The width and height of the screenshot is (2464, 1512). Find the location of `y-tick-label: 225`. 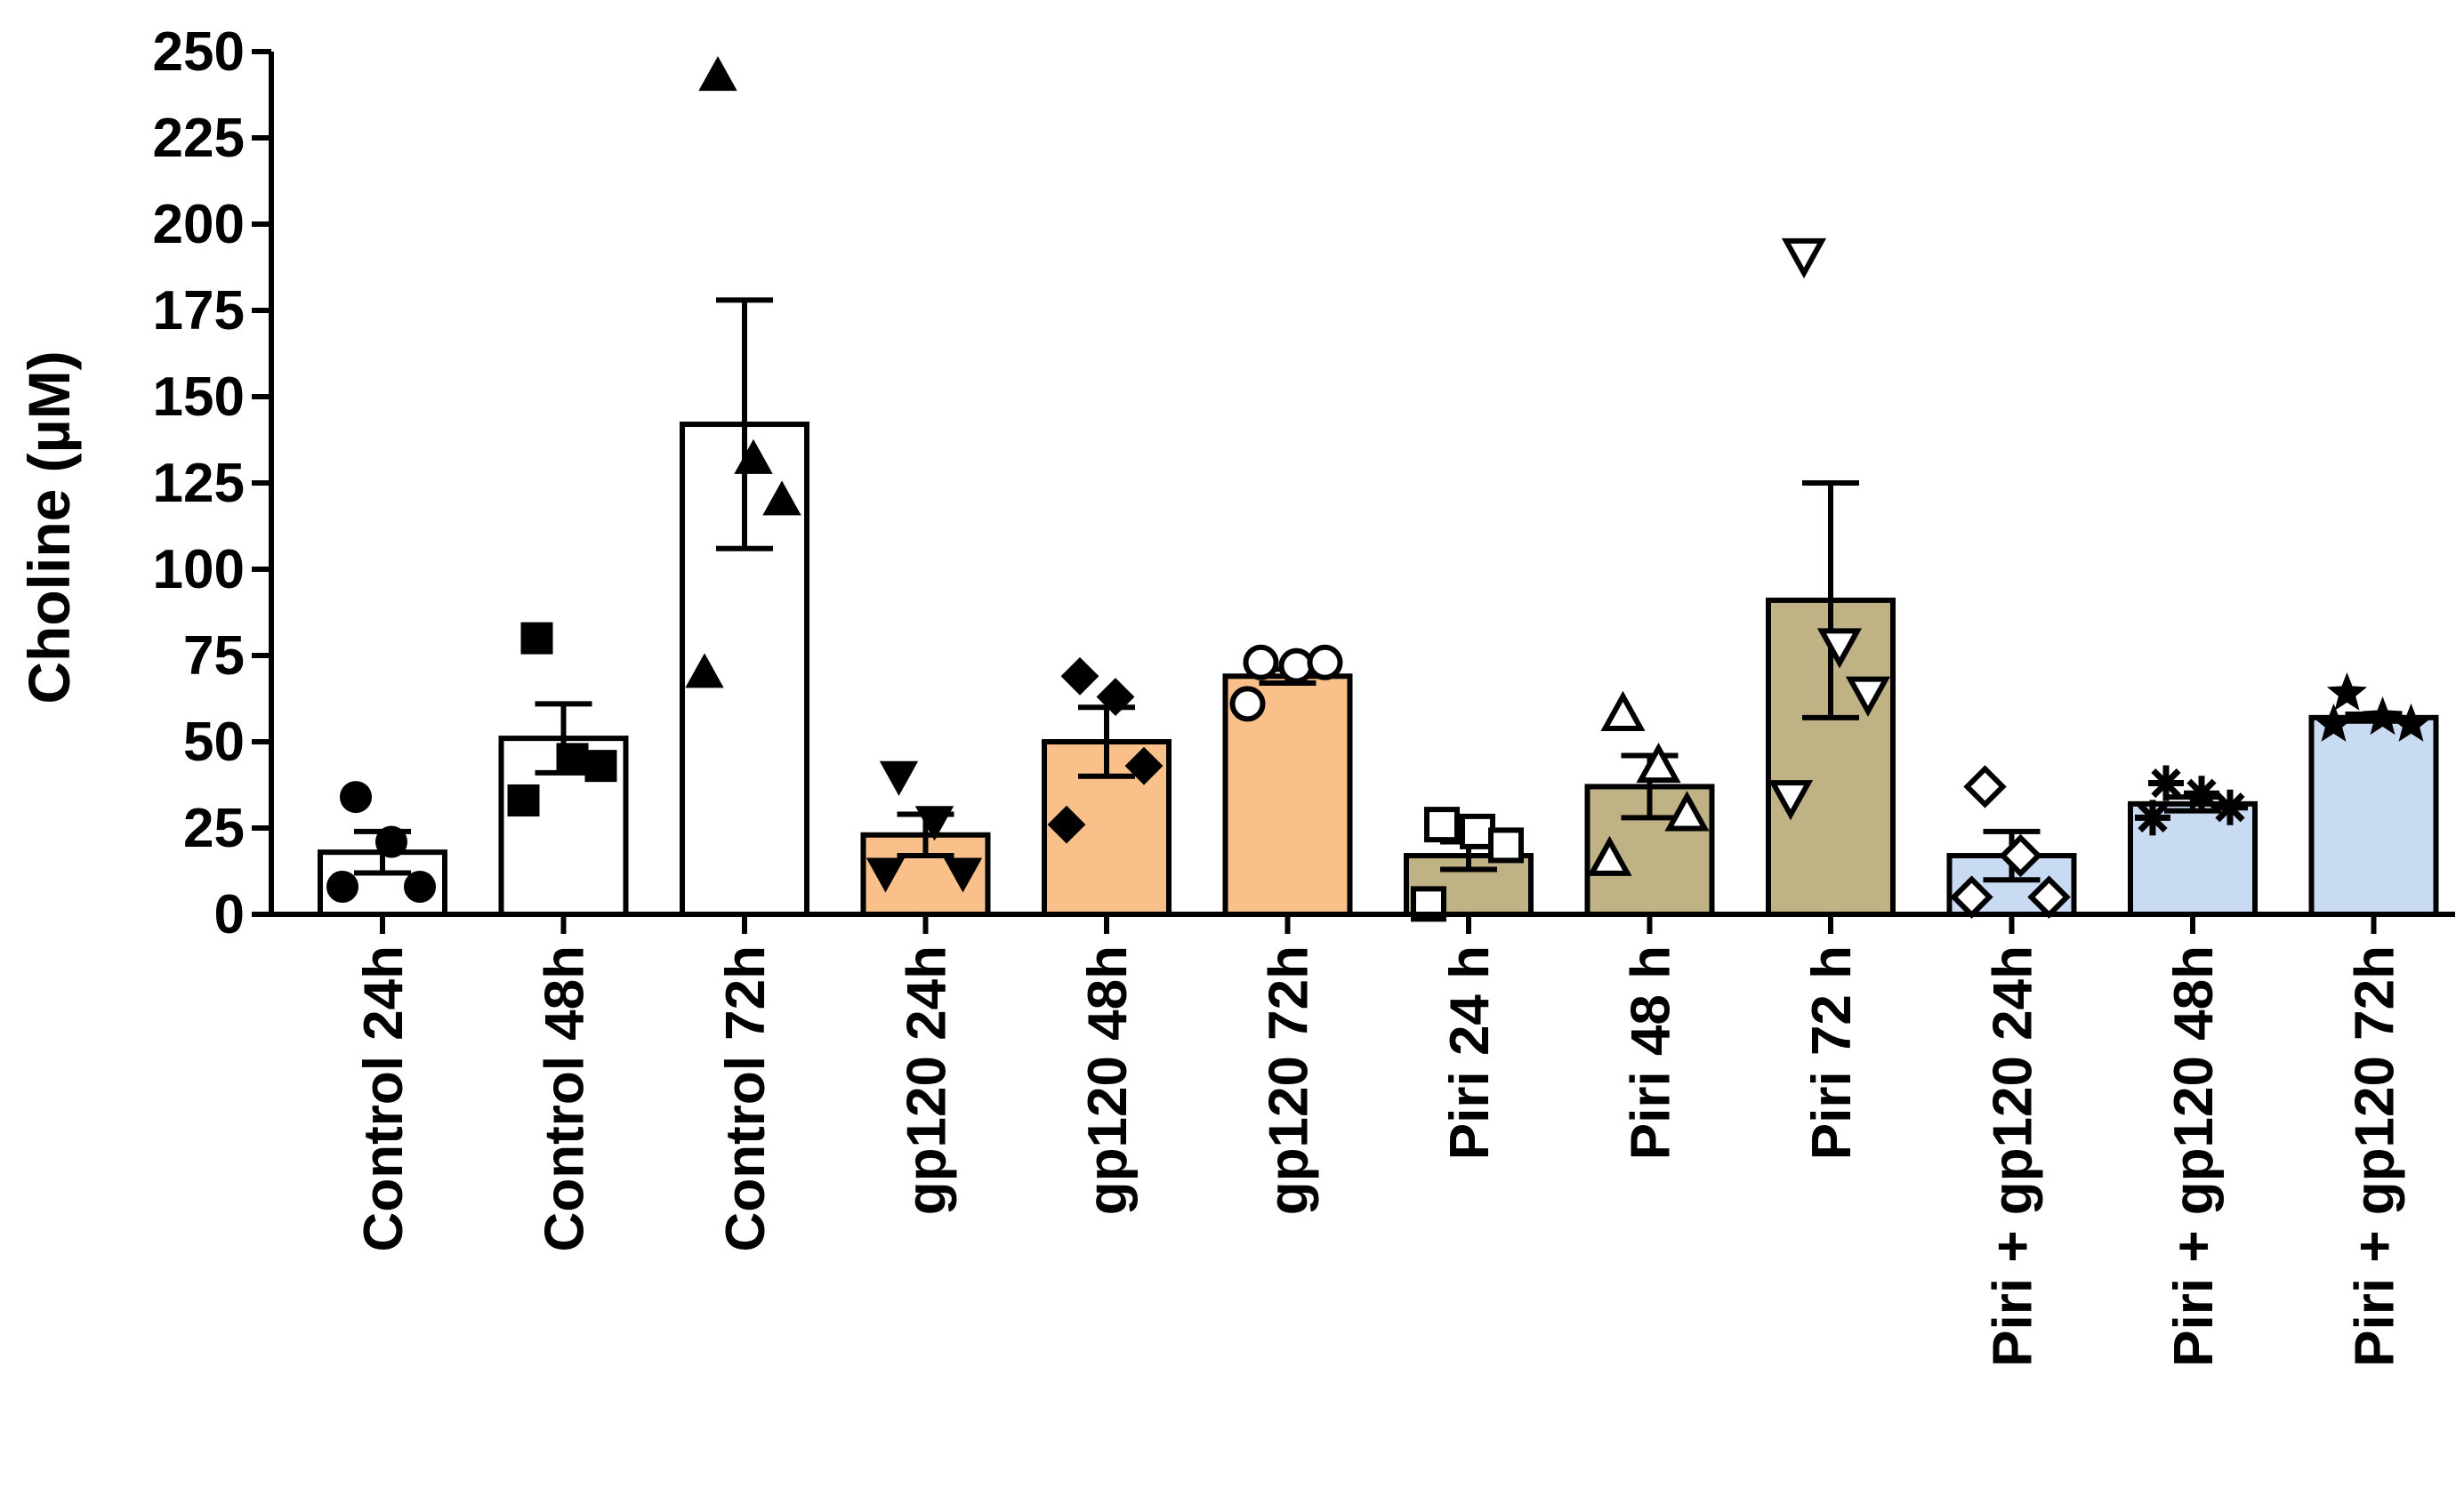

y-tick-label: 225 is located at coordinates (199, 138).